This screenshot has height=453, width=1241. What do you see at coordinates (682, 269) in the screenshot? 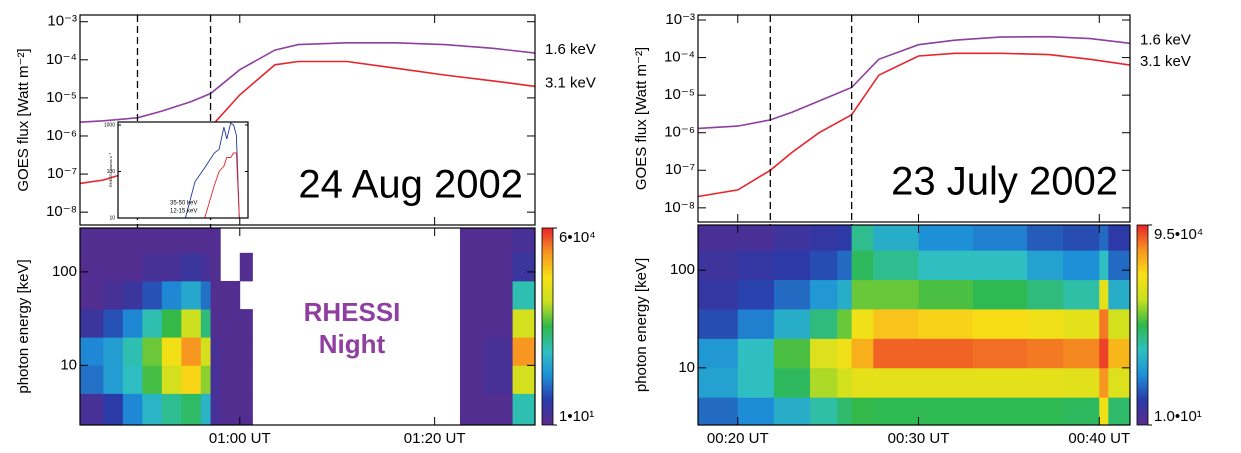
I see `y-tick-label: 100` at bounding box center [682, 269].